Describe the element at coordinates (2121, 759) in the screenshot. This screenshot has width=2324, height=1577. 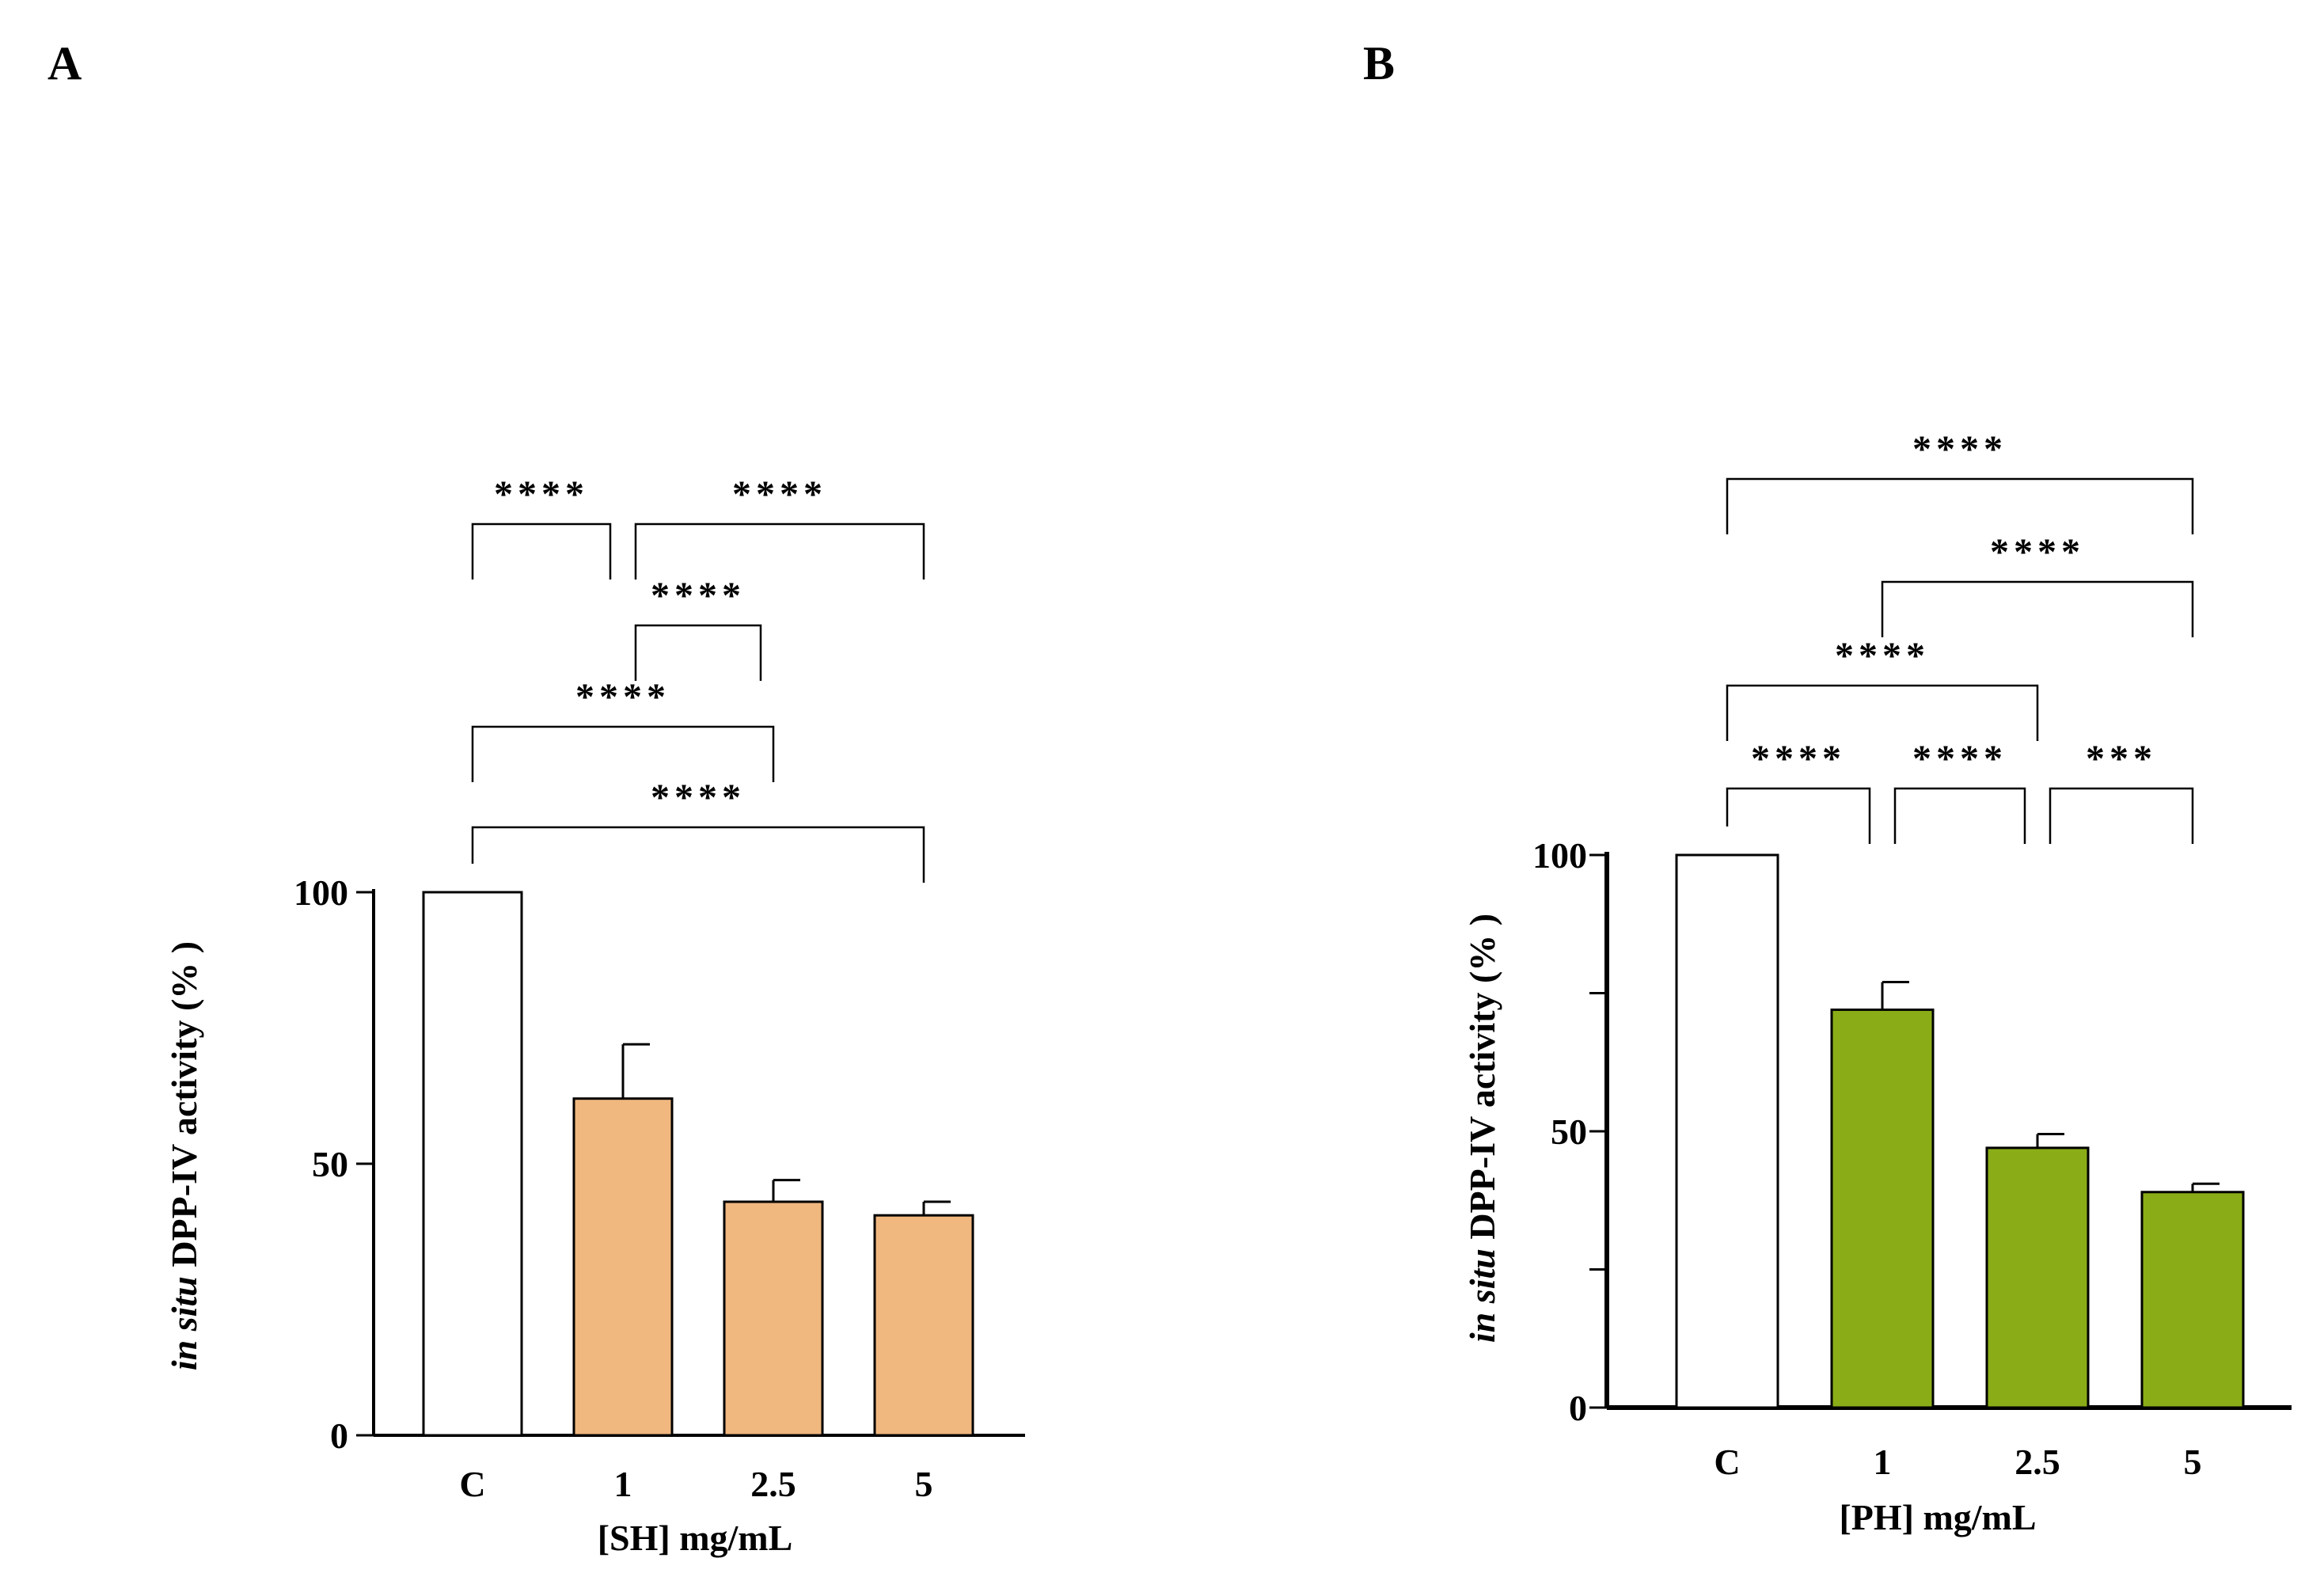
I see `significance-stars: ***` at that location.